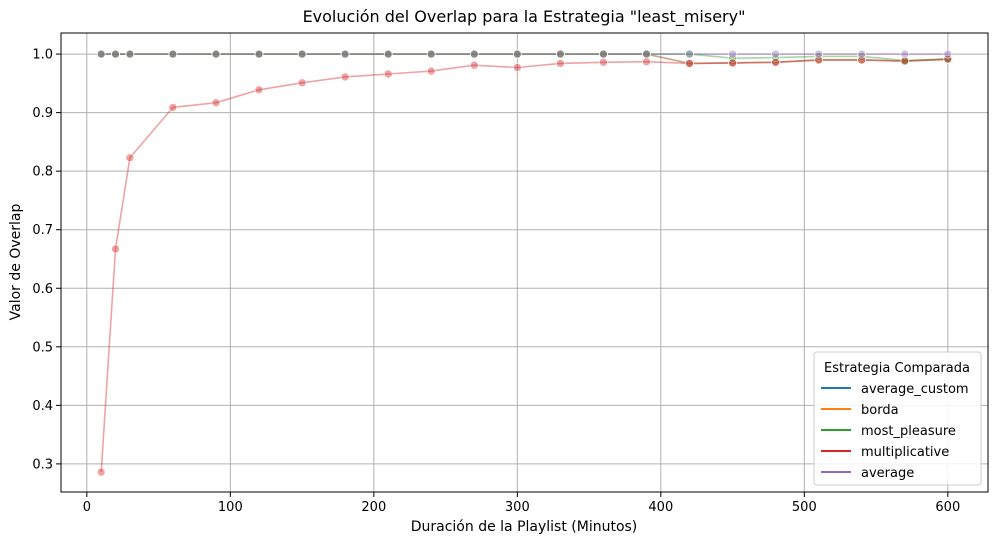 This screenshot has height=540, width=1003. Describe the element at coordinates (42, 406) in the screenshot. I see `y-tick-label: 0.4` at that location.